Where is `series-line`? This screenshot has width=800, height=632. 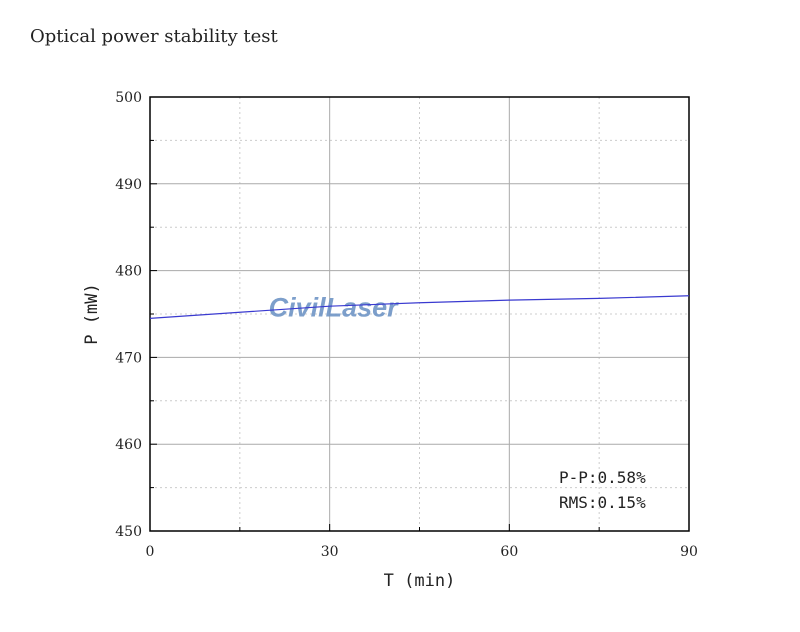 series-line is located at coordinates (419, 307).